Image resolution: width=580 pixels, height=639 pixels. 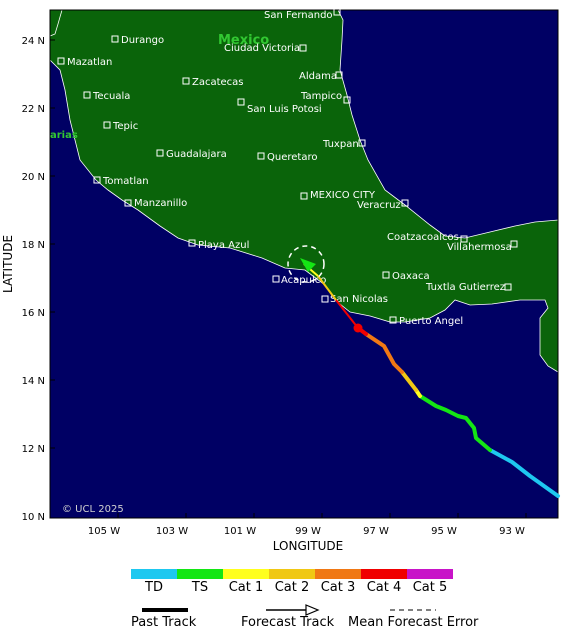 What do you see at coordinates (413, 622) in the screenshot?
I see `mean-error-label: Mean Forecast Error` at bounding box center [413, 622].